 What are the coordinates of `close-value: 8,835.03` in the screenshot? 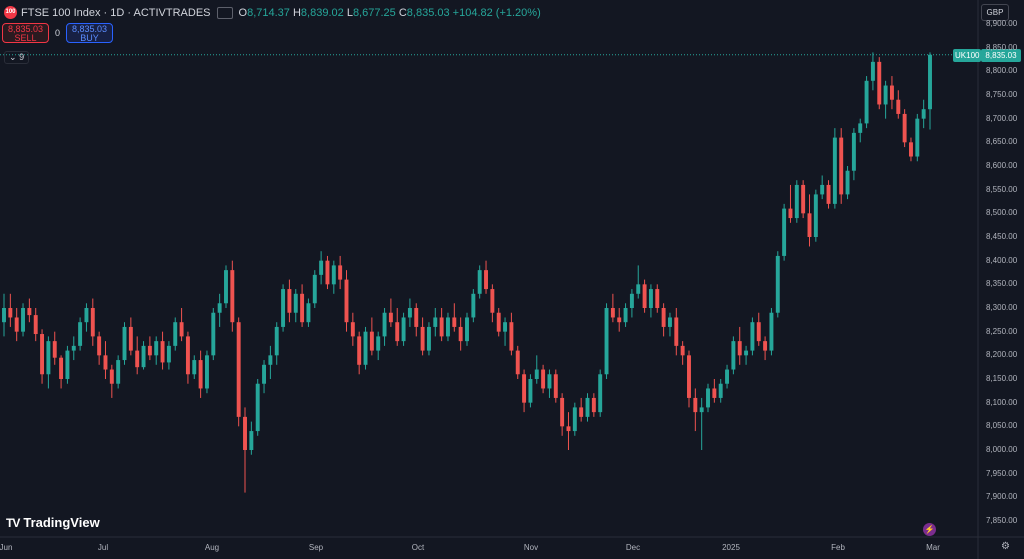 It's located at (428, 12).